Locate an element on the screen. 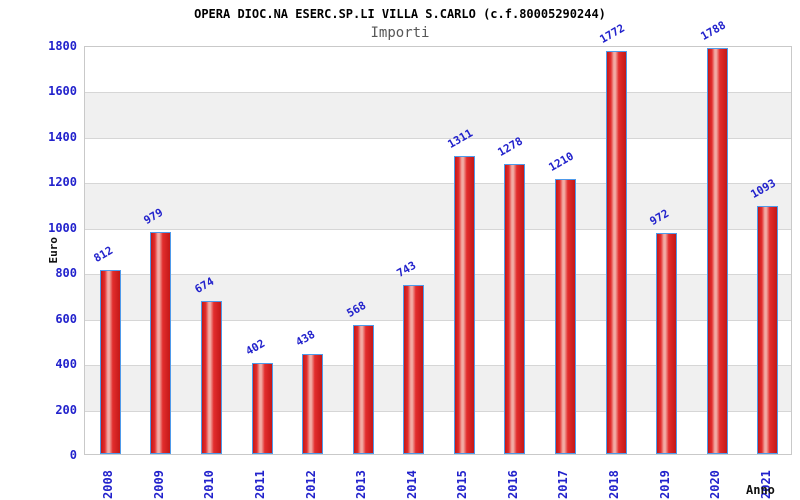  bar-2010 is located at coordinates (211, 377).